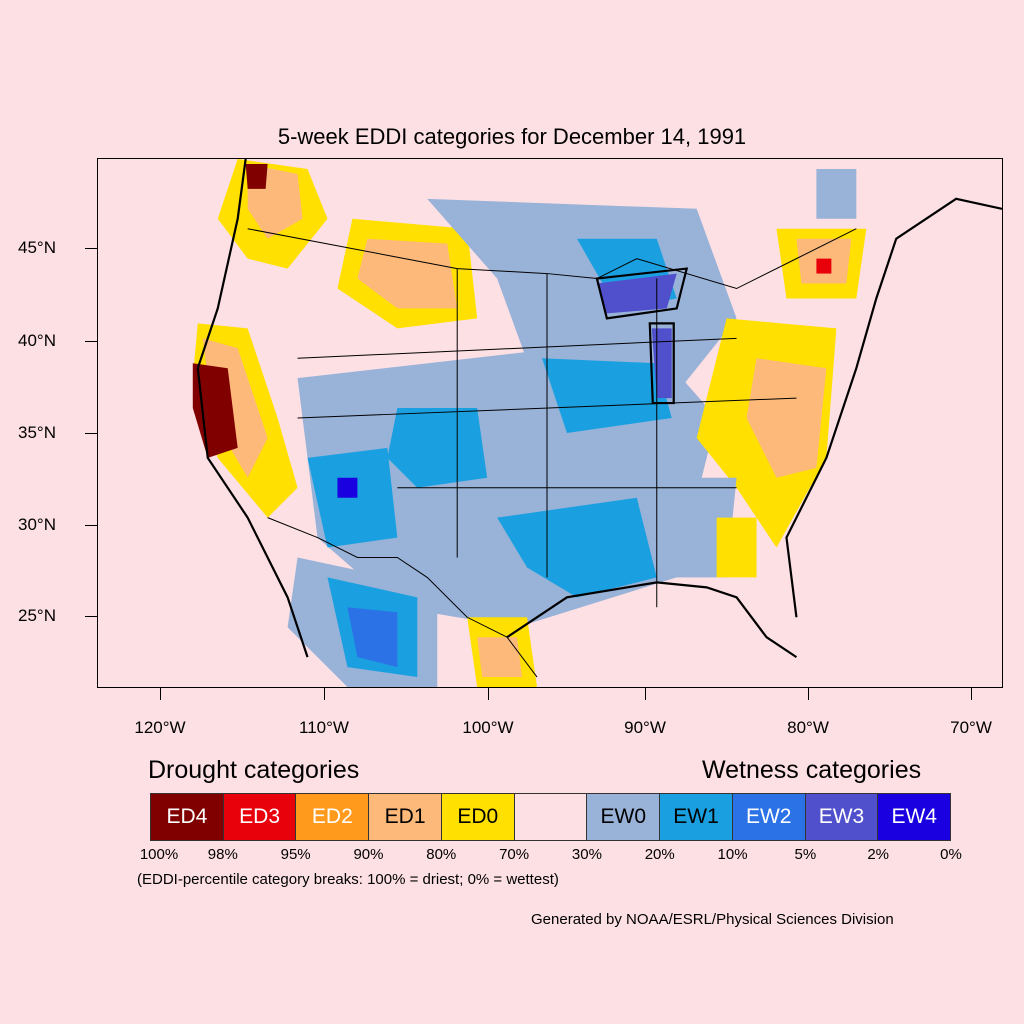 The width and height of the screenshot is (1024, 1024). What do you see at coordinates (441, 854) in the screenshot?
I see `percentile-label: 80%` at bounding box center [441, 854].